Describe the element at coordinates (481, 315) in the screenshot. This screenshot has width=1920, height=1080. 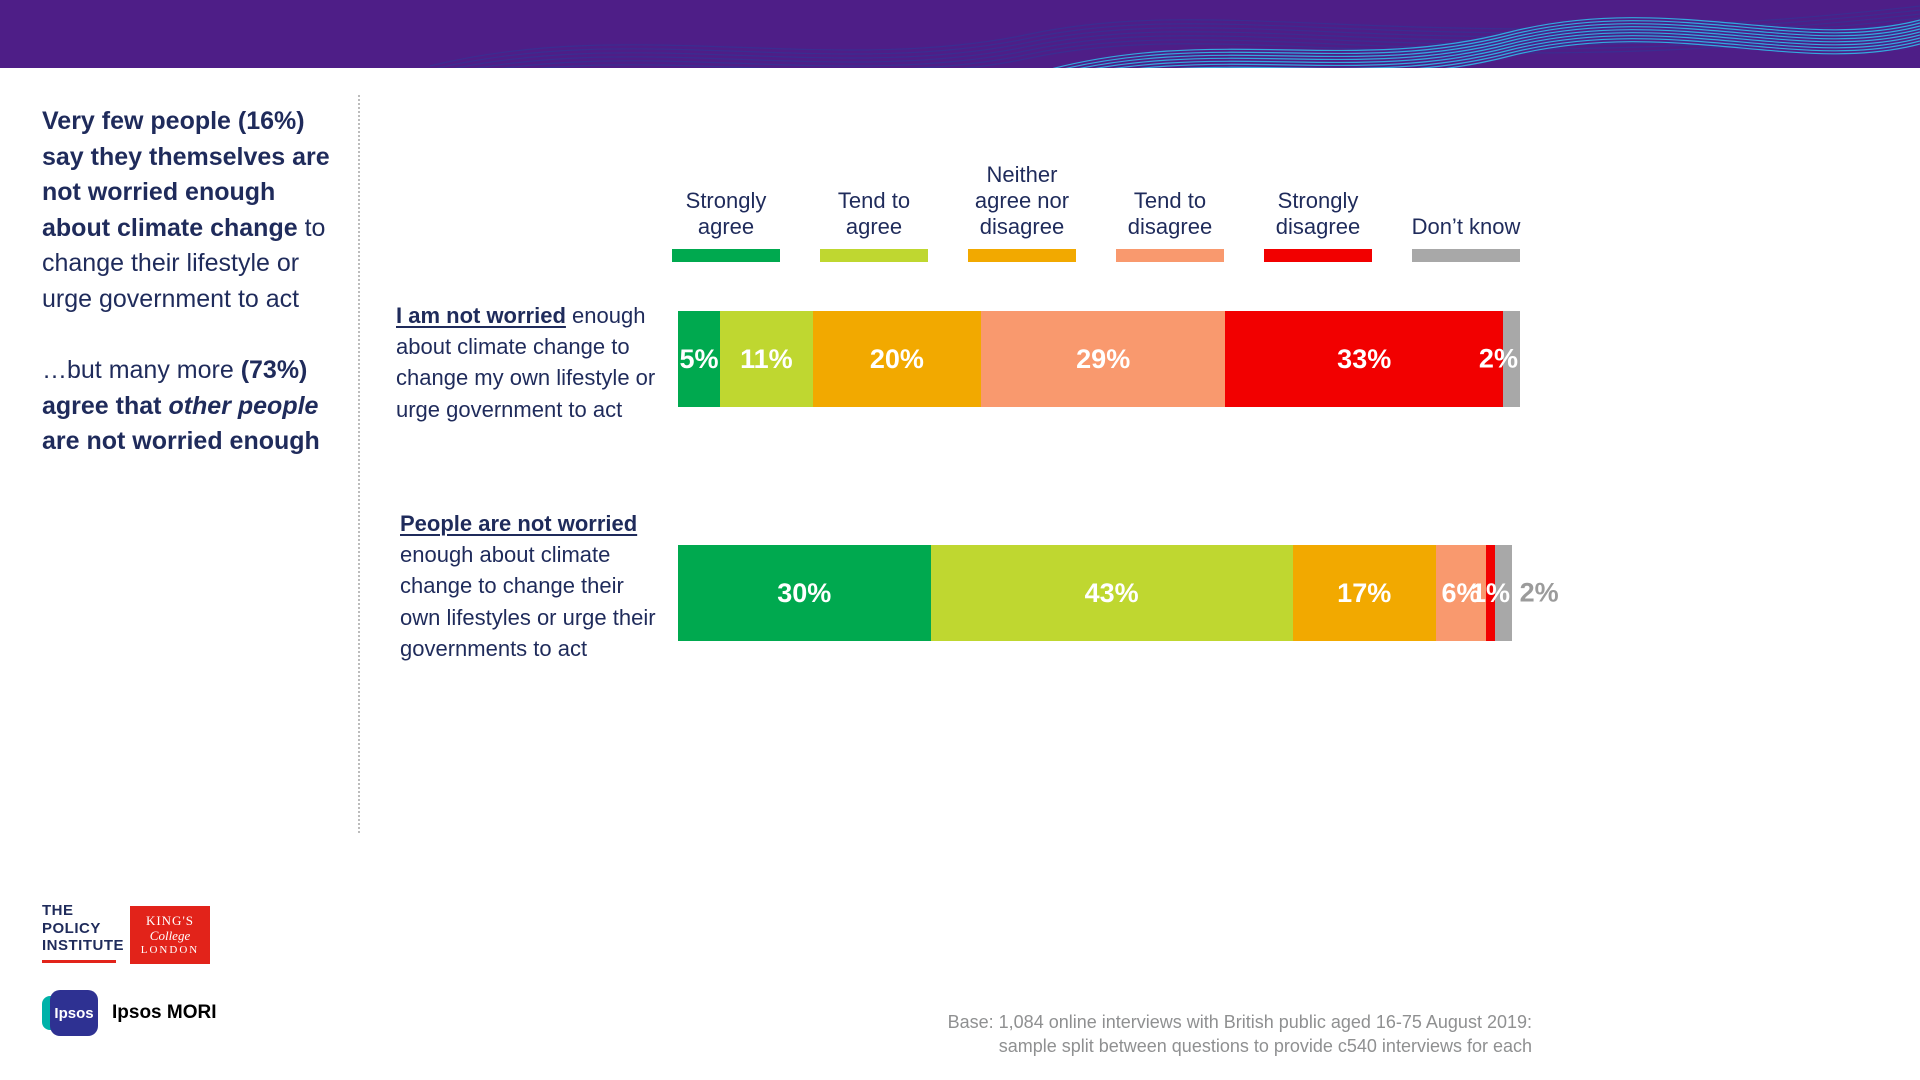
I see `bar-label-self-lead: I am not worried` at that location.